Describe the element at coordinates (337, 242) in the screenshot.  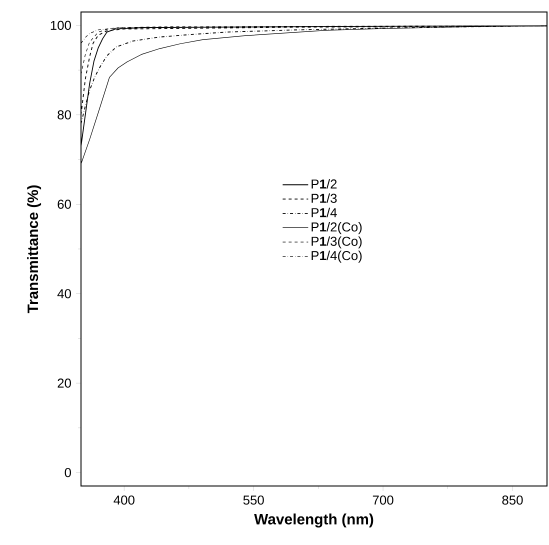
I see `legend-label: P1/3(Co)` at that location.